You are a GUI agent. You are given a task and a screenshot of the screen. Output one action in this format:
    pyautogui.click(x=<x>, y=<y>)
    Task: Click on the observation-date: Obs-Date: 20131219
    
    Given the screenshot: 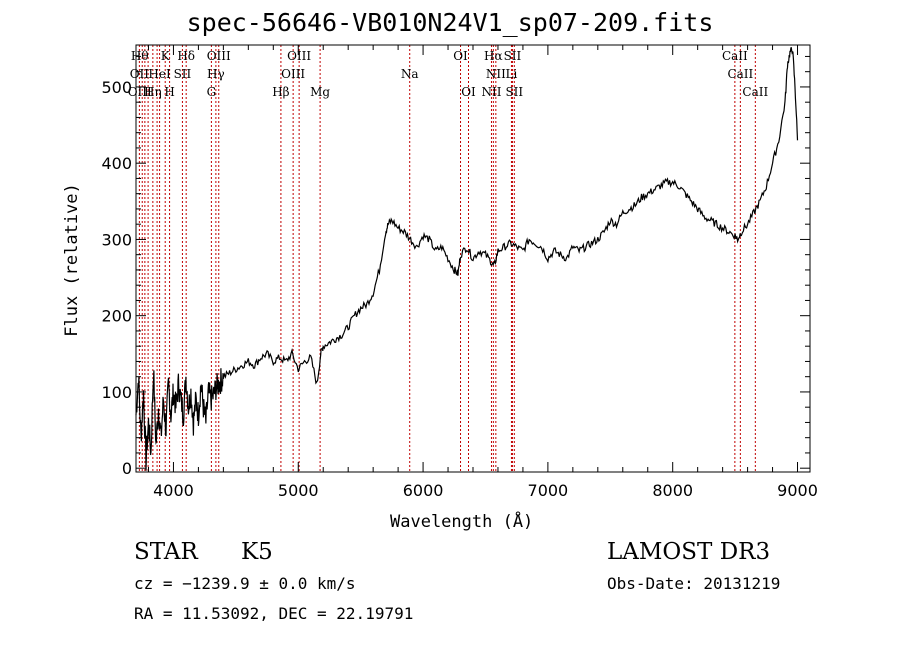 What is the action you would take?
    pyautogui.click(x=694, y=583)
    